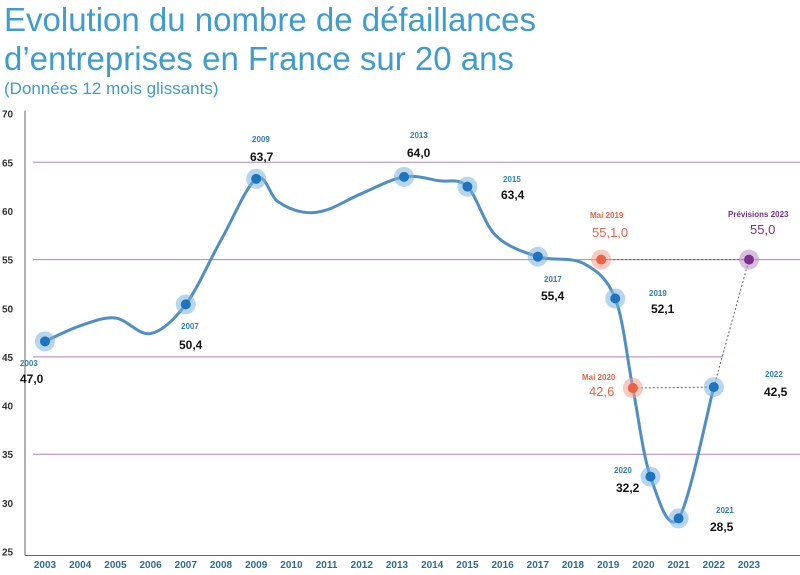 The image size is (800, 575). What do you see at coordinates (513, 195) in the screenshot?
I see `point-value-label: 63,4` at bounding box center [513, 195].